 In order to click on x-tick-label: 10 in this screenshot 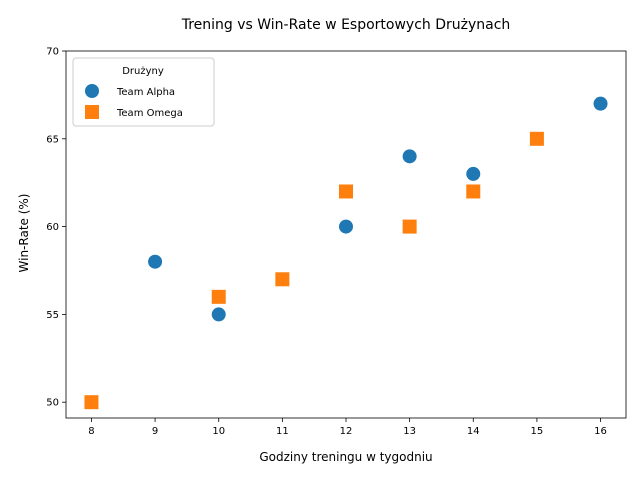, I will do `click(218, 431)`.